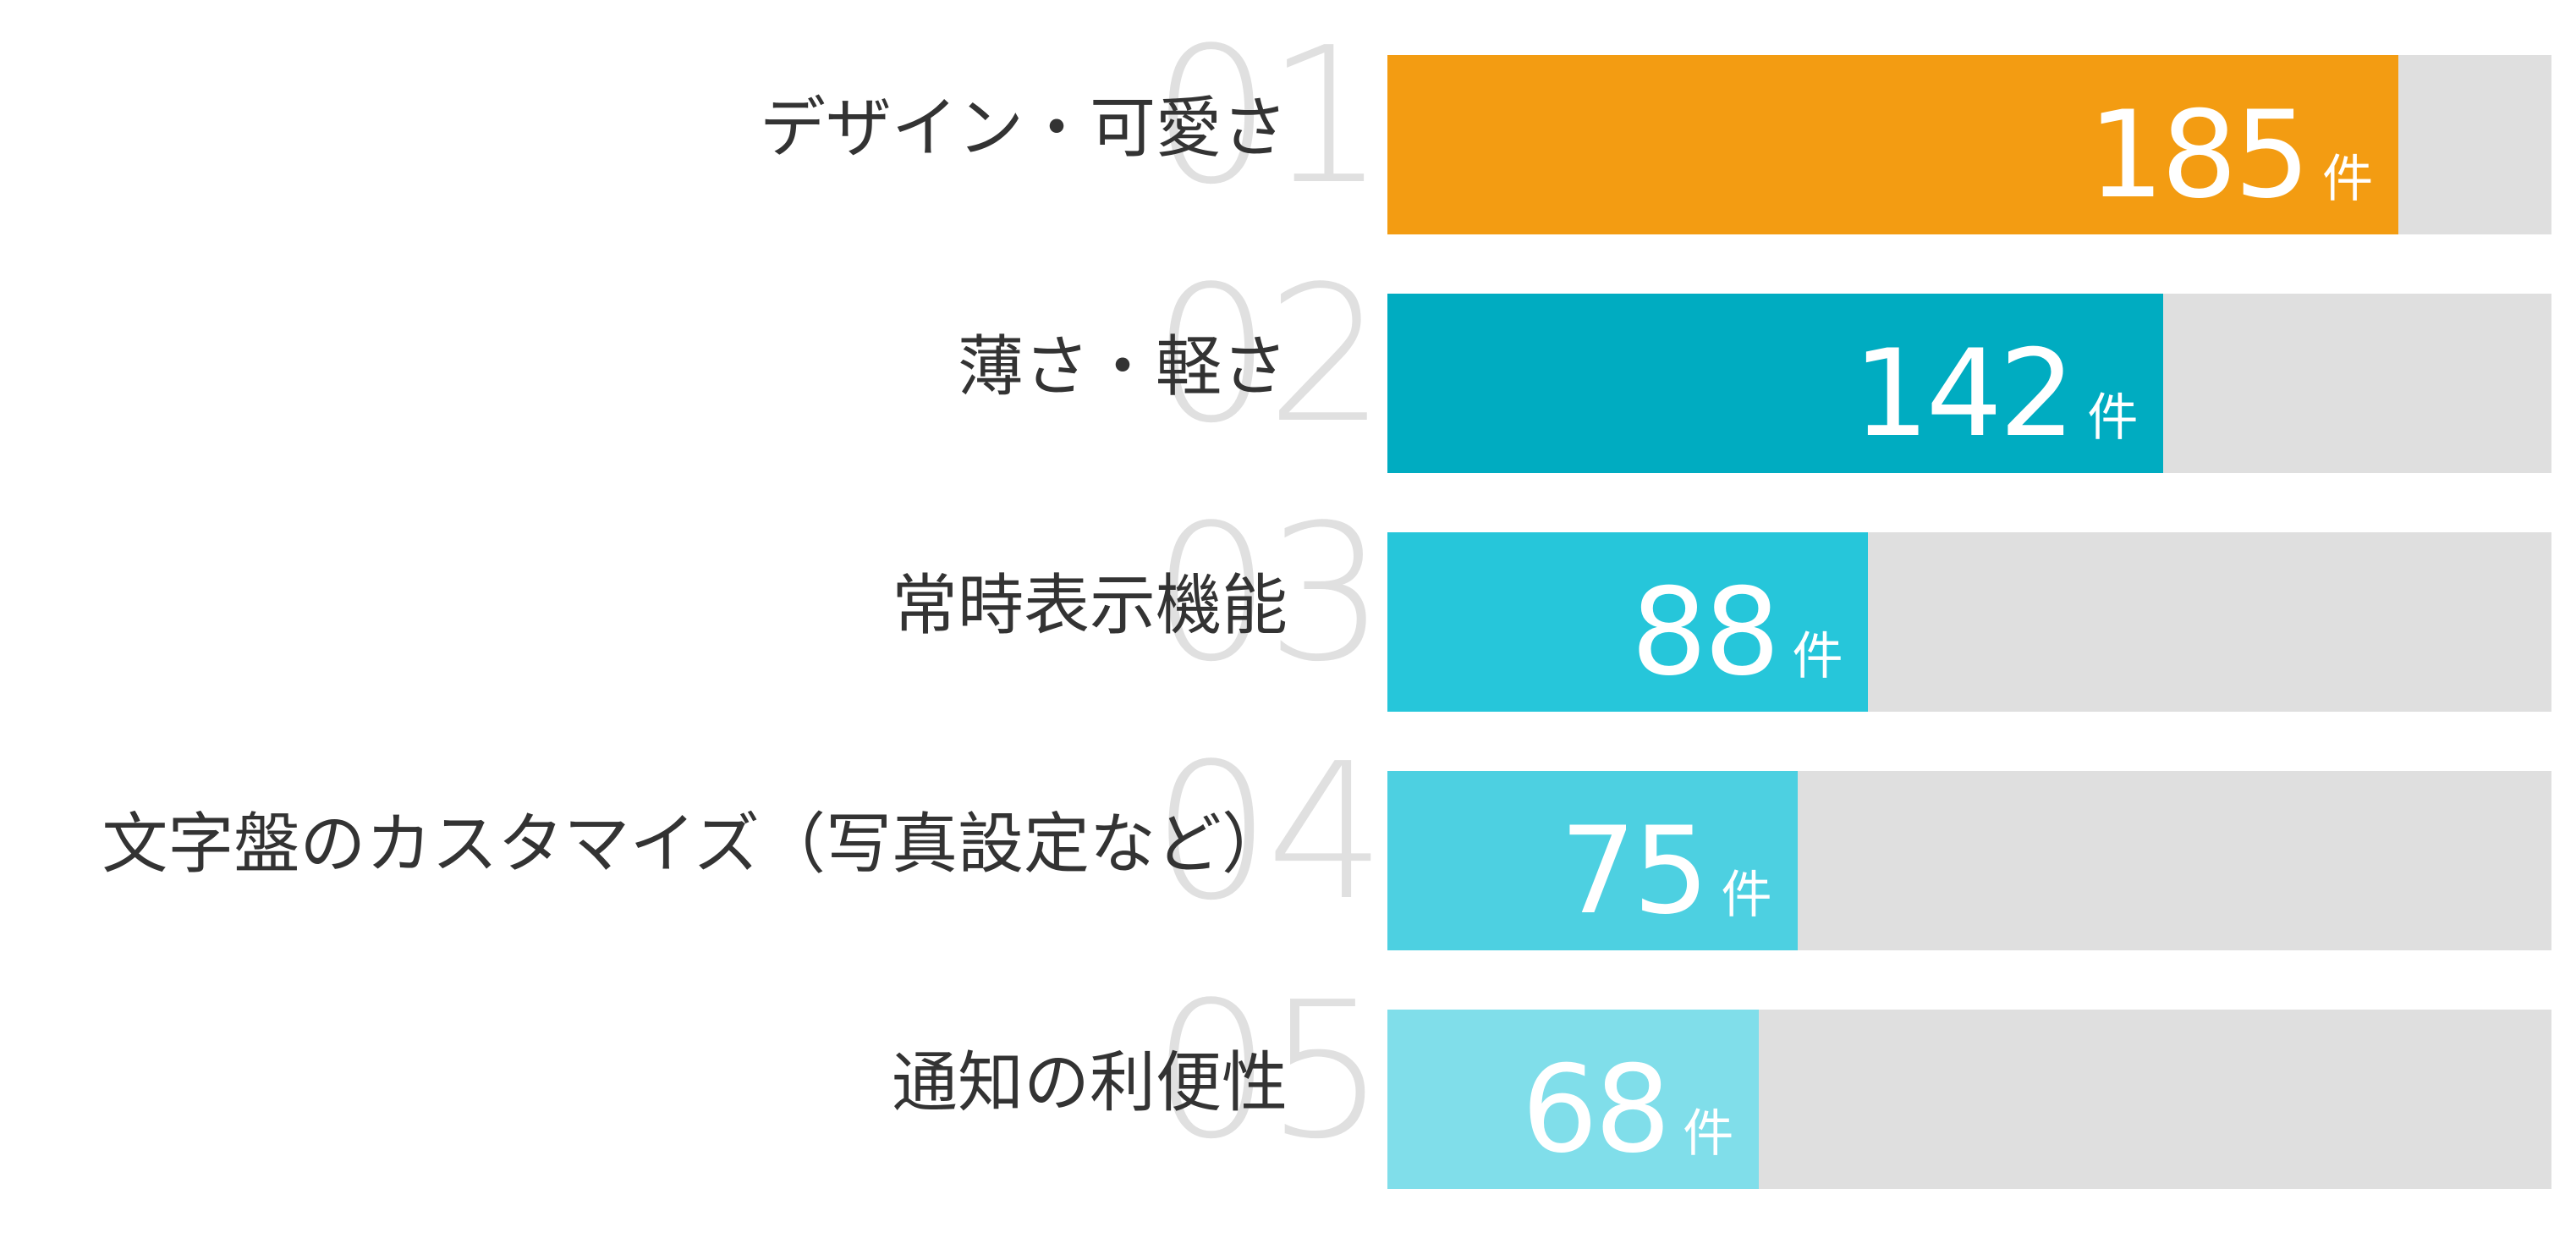  Describe the element at coordinates (1089, 1083) in the screenshot. I see `category-label: 通知の利便性` at that location.